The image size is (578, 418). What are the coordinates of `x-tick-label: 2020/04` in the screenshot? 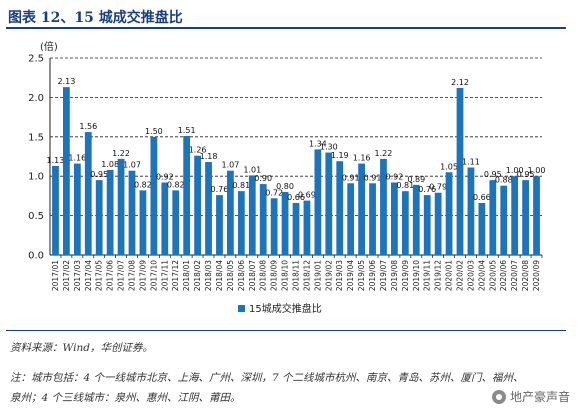 It's located at (481, 275).